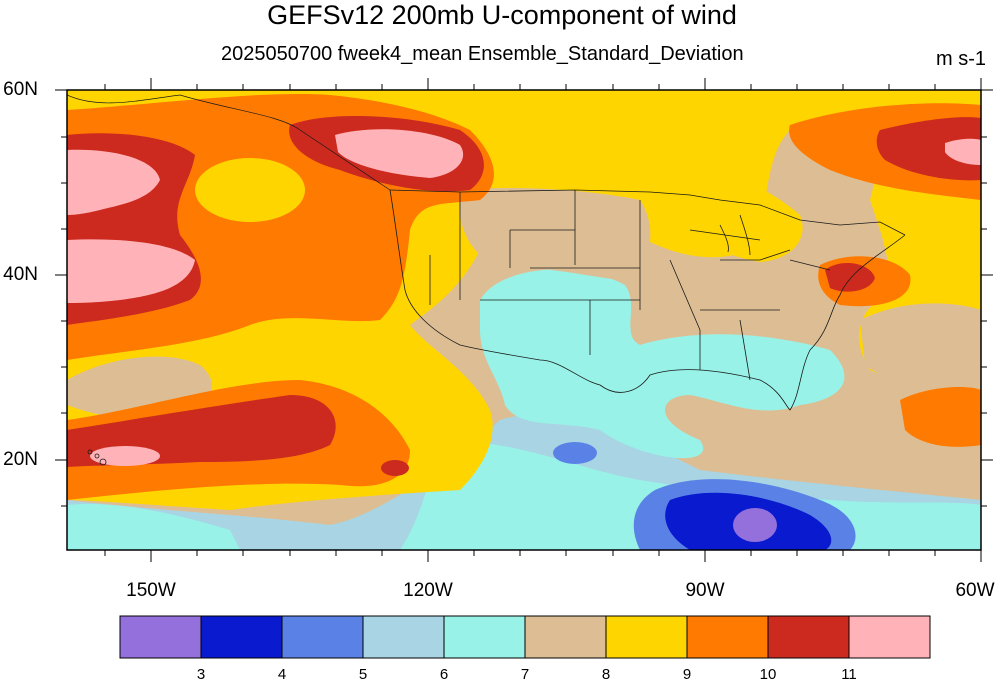 The height and width of the screenshot is (683, 1004). Describe the element at coordinates (705, 590) in the screenshot. I see `lon-label-90w: 90W` at that location.